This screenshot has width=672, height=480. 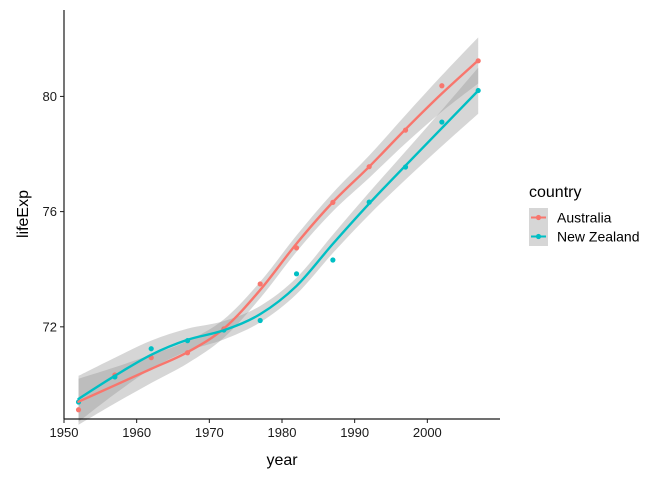 I want to click on x-tick-label: 1990, so click(x=354, y=432).